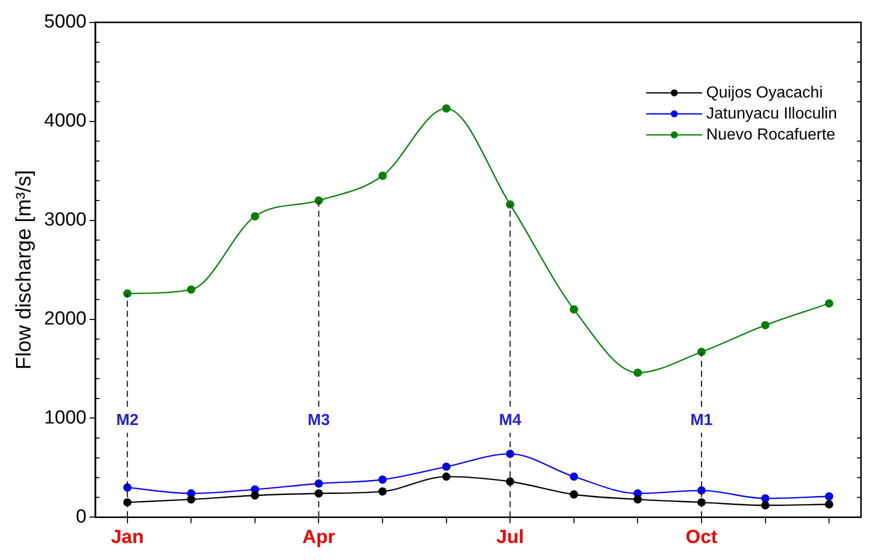 This screenshot has width=875, height=560. I want to click on y-axis-title: Flow discharge [m³/s], so click(24, 270).